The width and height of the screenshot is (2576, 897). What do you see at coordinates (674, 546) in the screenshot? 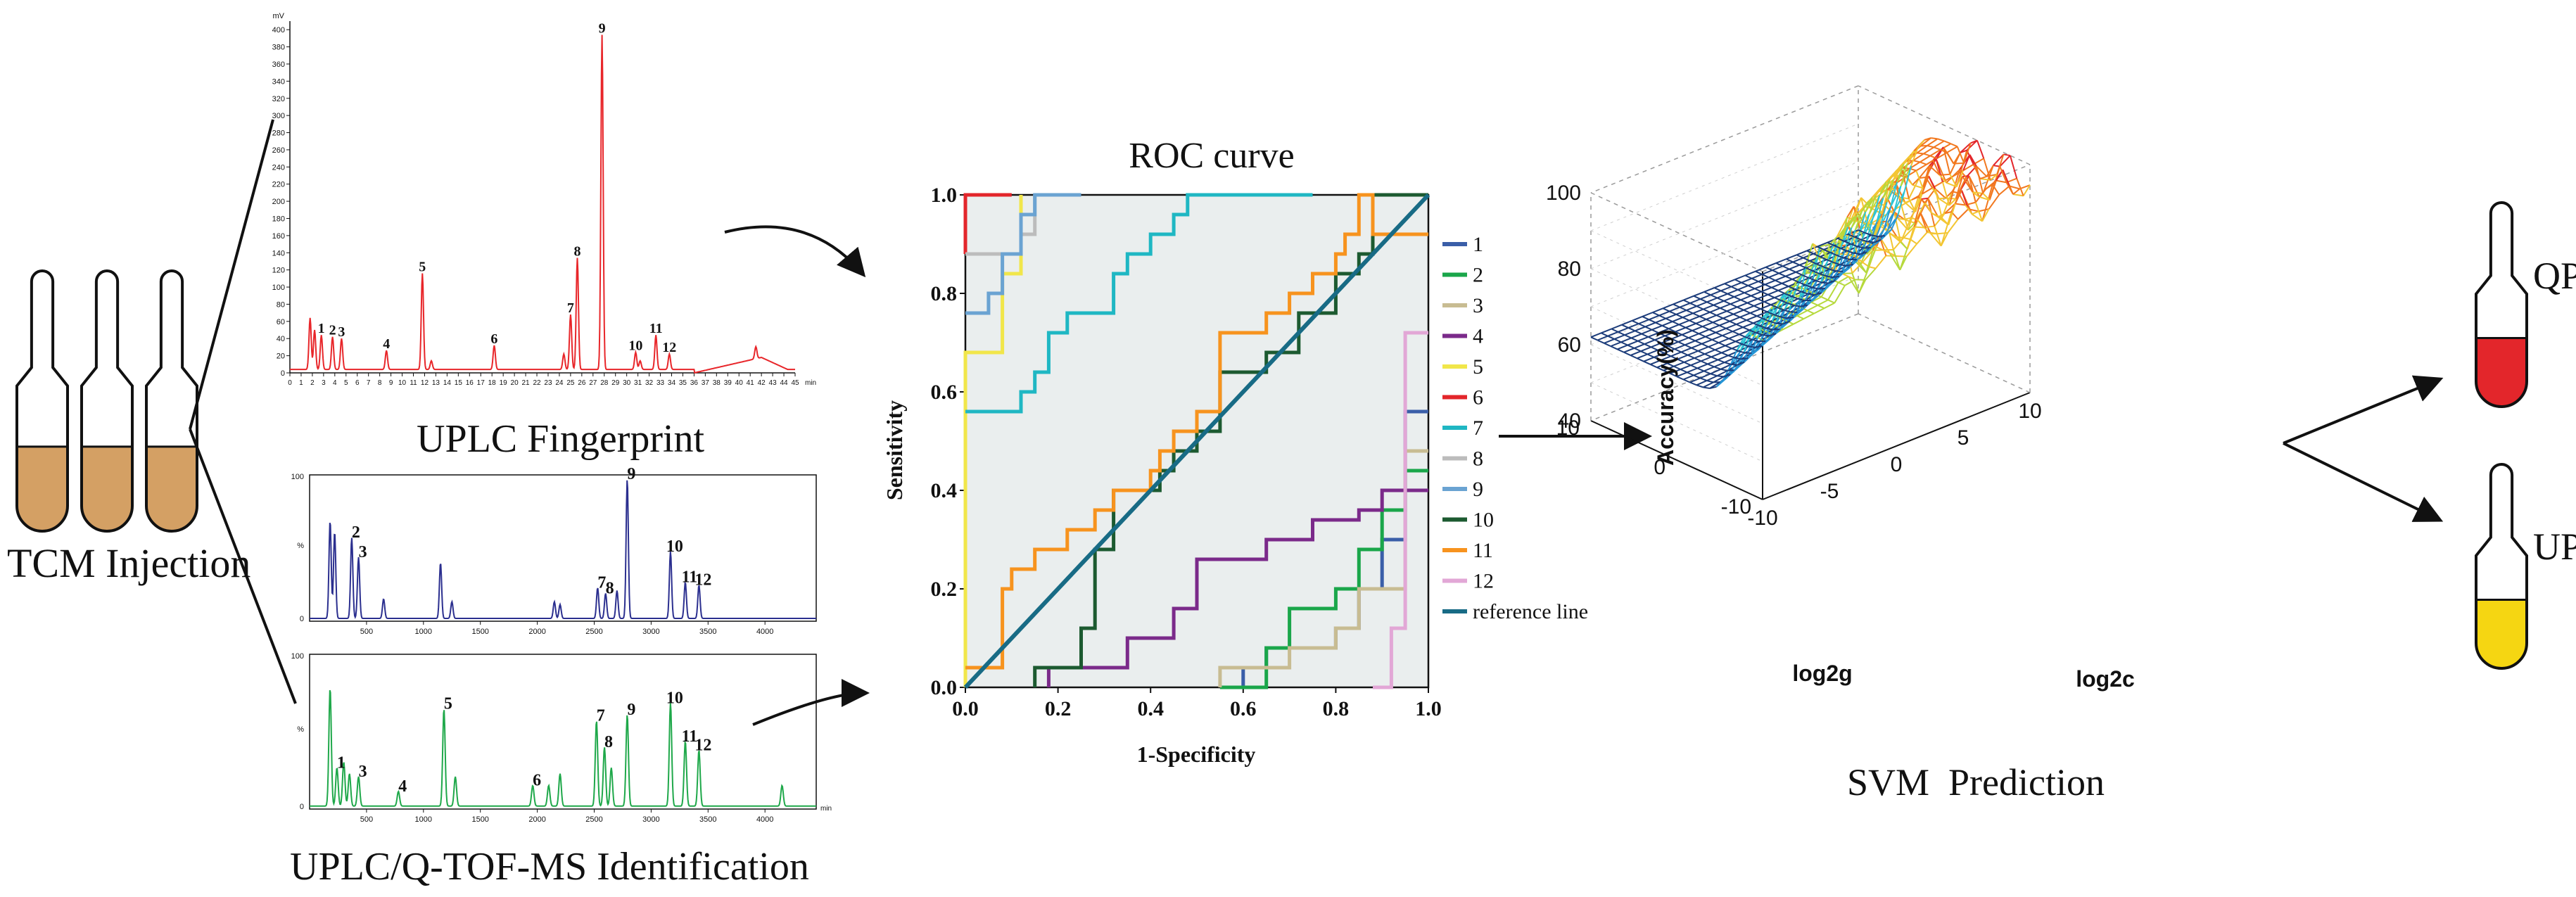
I see `peak-label: 10` at bounding box center [674, 546].